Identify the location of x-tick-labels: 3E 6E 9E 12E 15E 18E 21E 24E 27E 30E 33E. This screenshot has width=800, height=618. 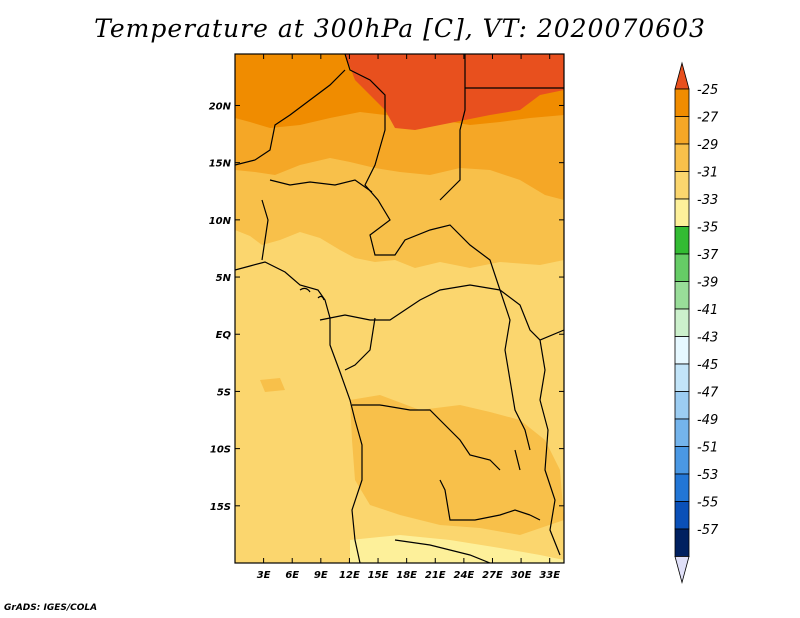
(409, 575).